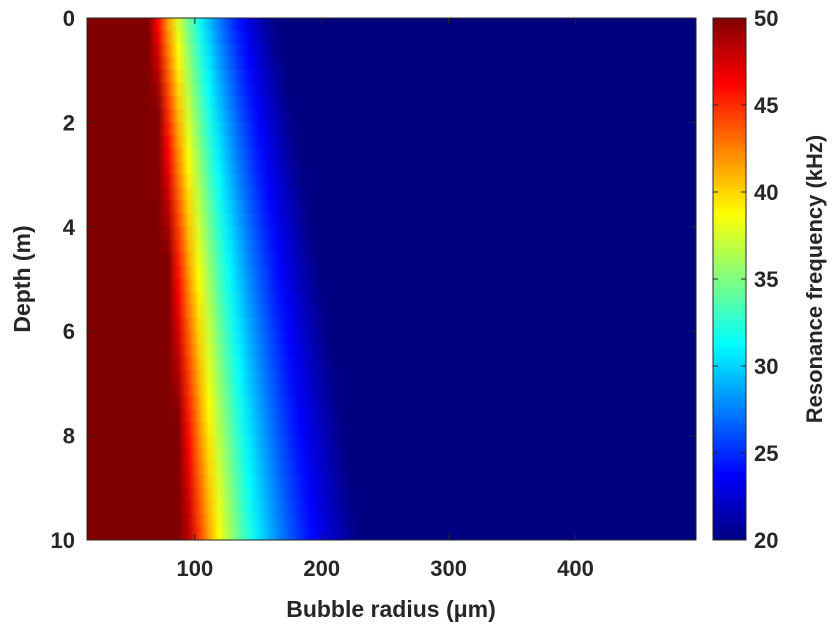  I want to click on x-tick-label: 300, so click(448, 568).